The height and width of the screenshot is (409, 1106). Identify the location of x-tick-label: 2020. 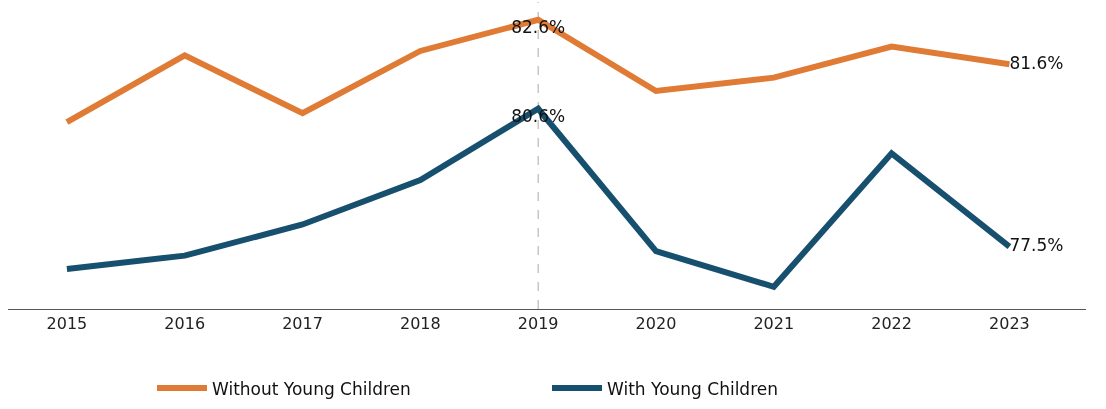
(656, 324).